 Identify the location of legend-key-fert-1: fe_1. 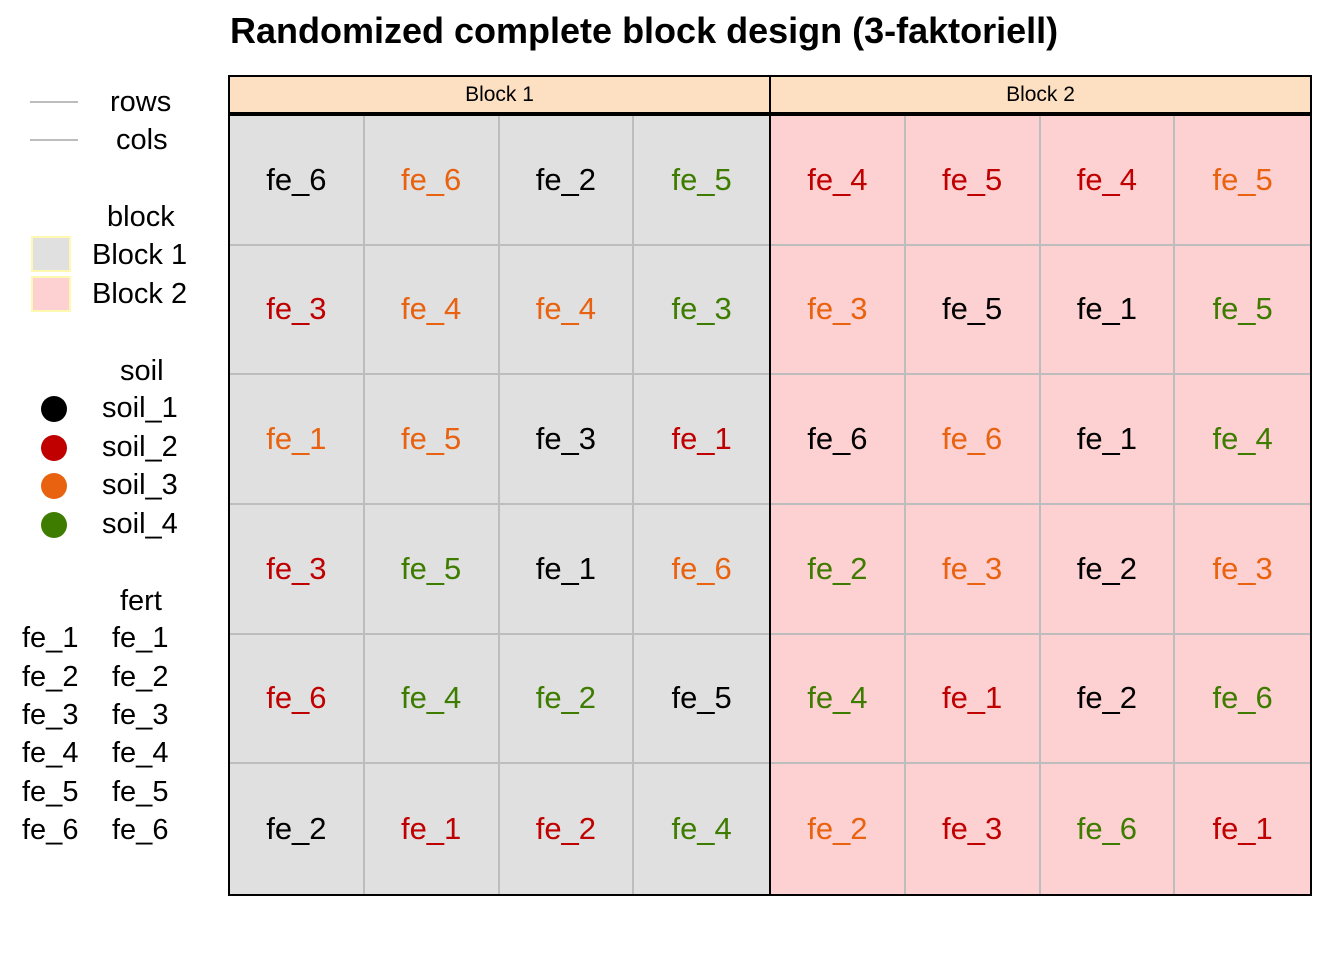
(50, 638).